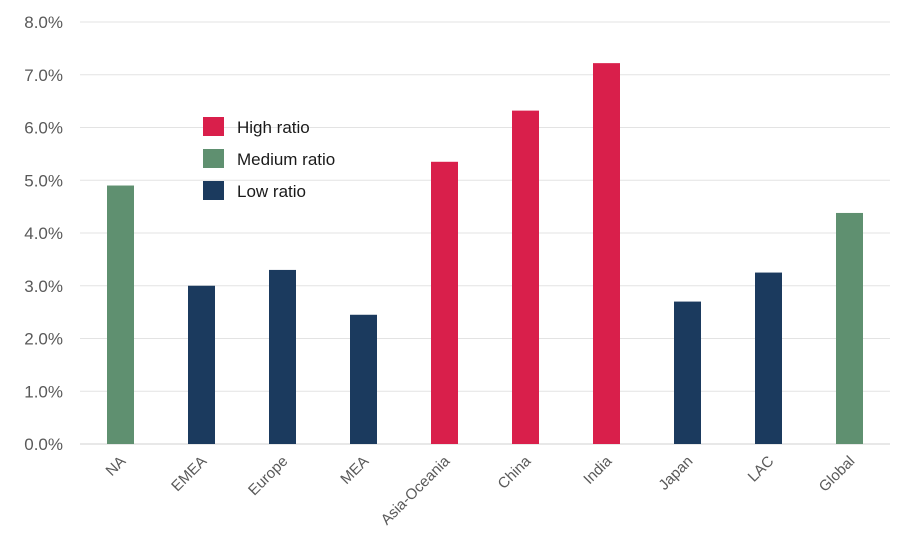 Image resolution: width=901 pixels, height=552 pixels. I want to click on y-tick-label: 0.0%, so click(43, 444).